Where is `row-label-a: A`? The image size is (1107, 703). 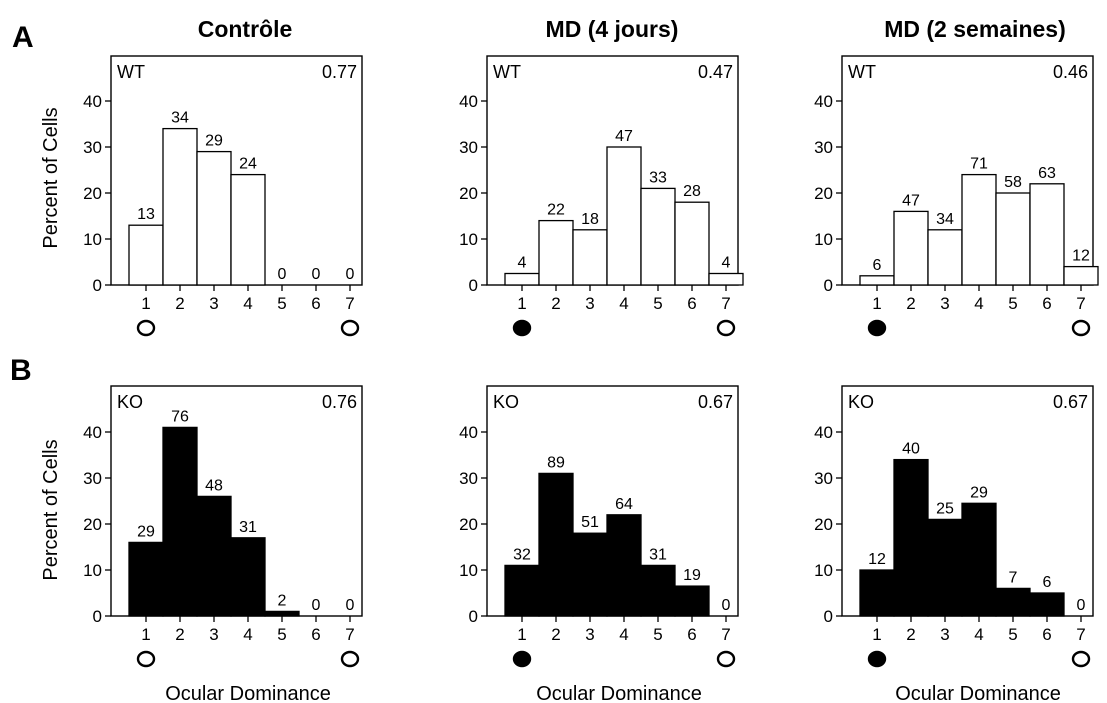 row-label-a: A is located at coordinates (23, 37).